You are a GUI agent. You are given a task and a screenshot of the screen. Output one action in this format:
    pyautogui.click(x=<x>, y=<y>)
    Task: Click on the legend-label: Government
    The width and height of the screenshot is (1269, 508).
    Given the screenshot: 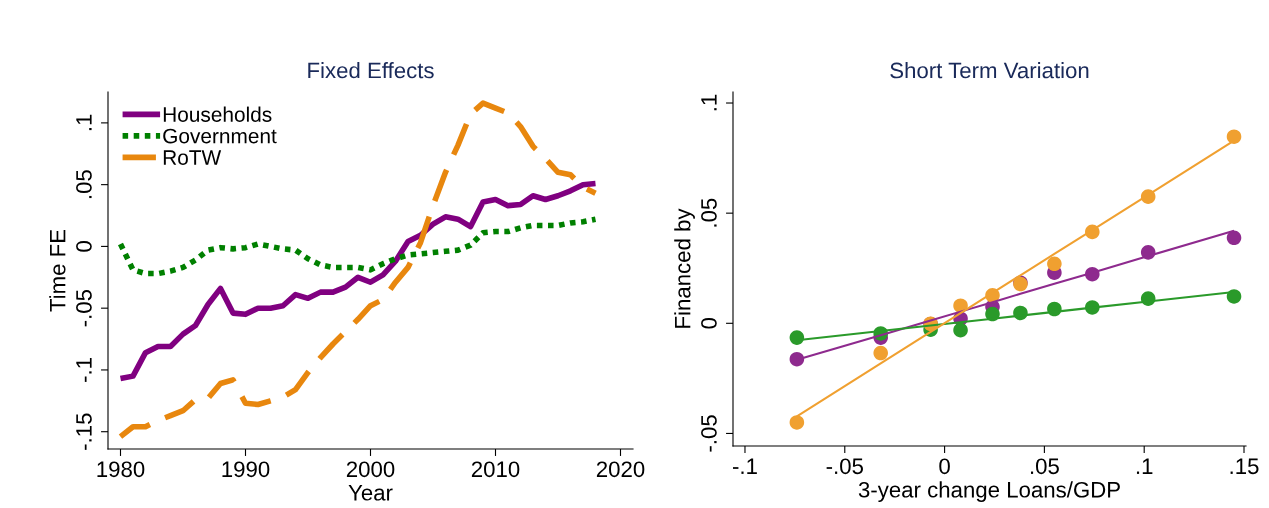 What is the action you would take?
    pyautogui.click(x=220, y=136)
    